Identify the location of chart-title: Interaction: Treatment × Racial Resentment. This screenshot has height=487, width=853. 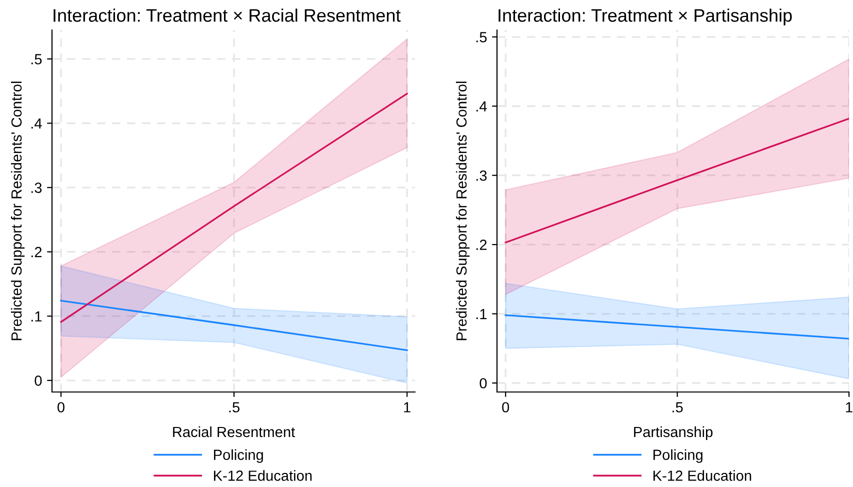
(227, 15).